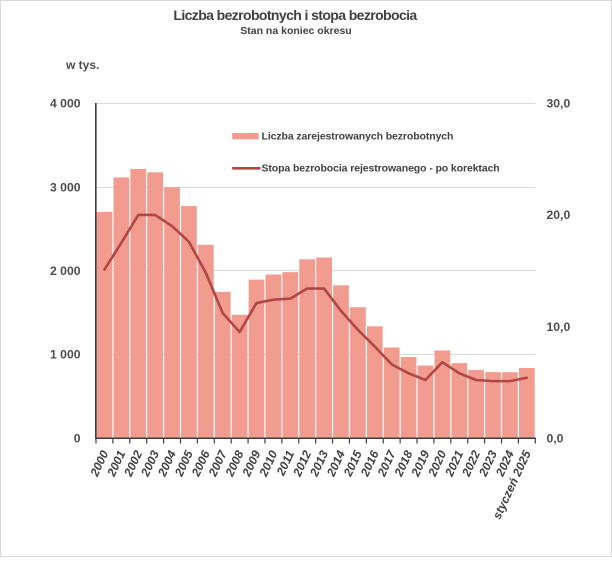 Image resolution: width=612 pixels, height=562 pixels. I want to click on svg-text: 1 000, so click(65, 355).